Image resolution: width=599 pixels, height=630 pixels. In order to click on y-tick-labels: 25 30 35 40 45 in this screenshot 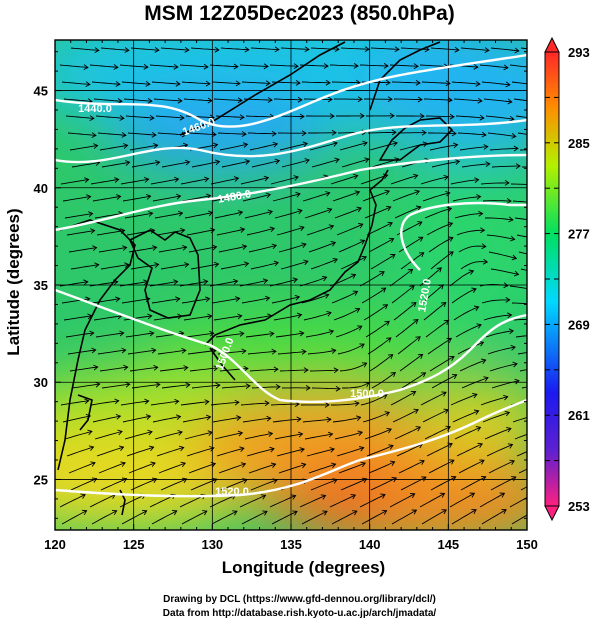, I will do `click(41, 286)`.